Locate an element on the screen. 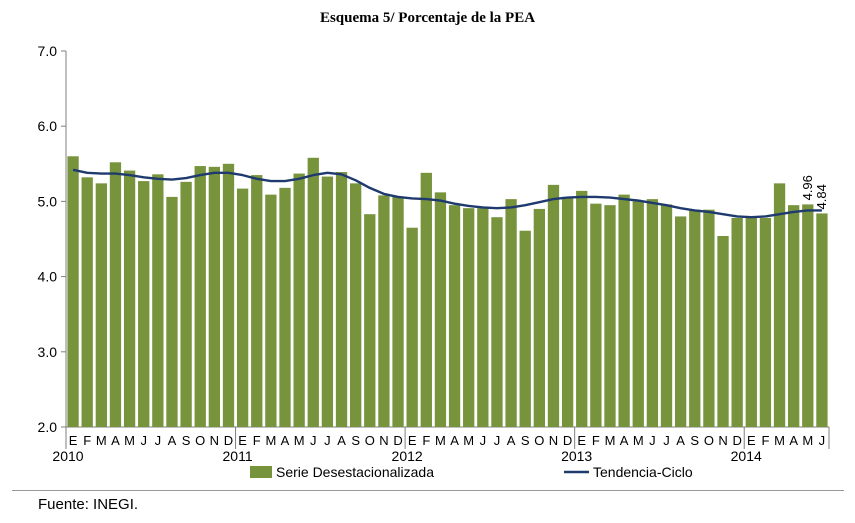  y-tick-label: 7.0 is located at coordinates (48, 51).